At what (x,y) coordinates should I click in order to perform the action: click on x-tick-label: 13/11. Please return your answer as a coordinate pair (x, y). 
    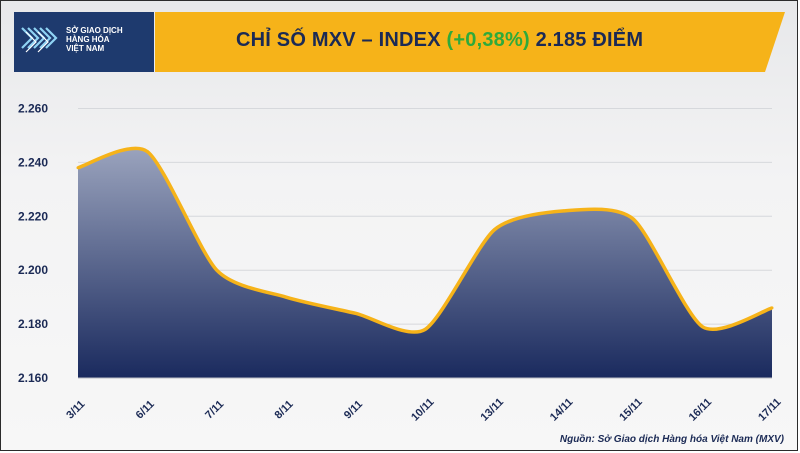
    Looking at the image, I should click on (493, 410).